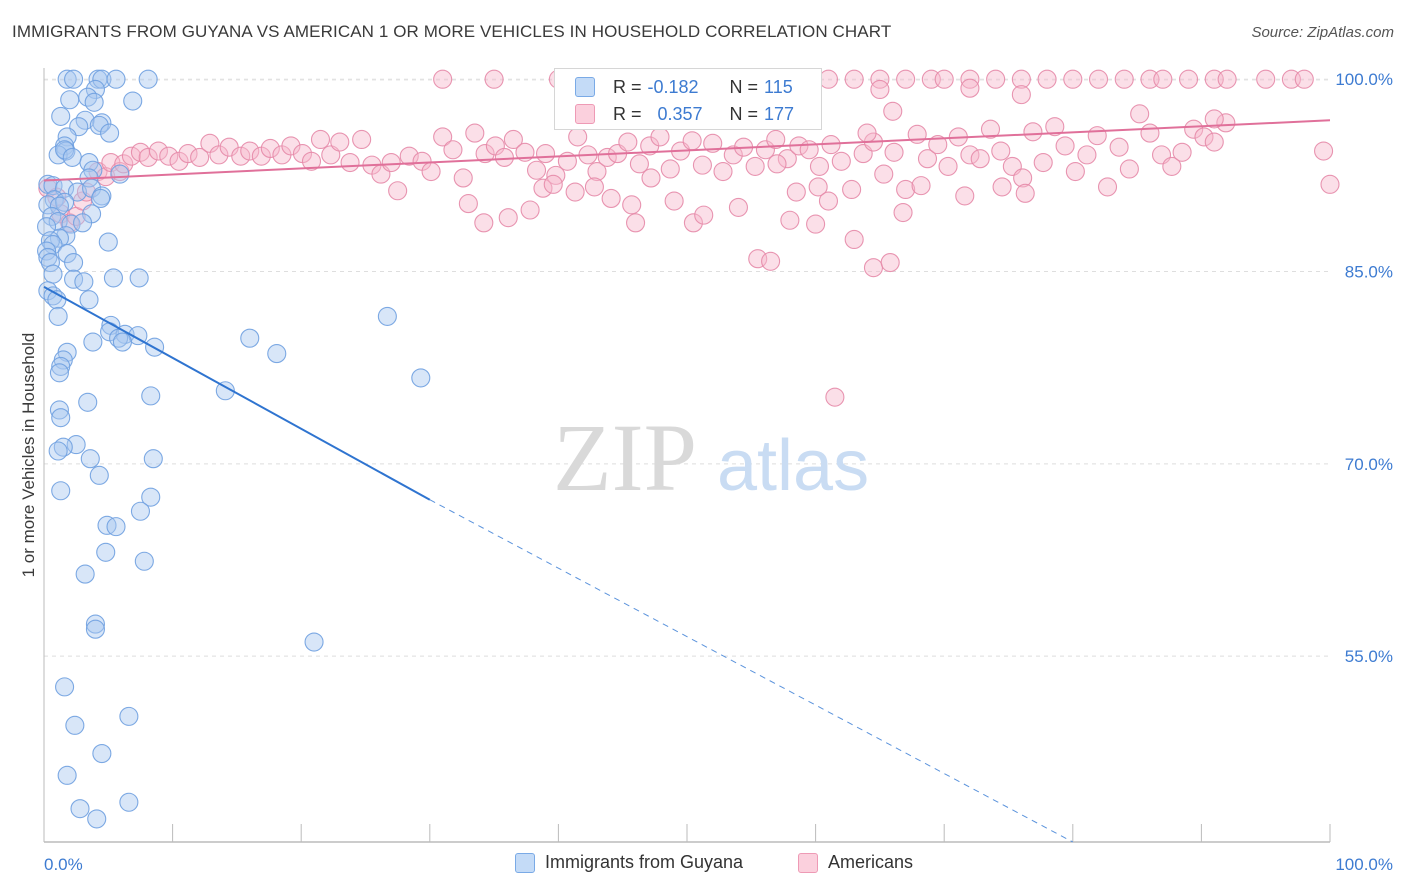 The height and width of the screenshot is (892, 1406). Describe the element at coordinates (1364, 79) in the screenshot. I see `y-tick-label: 100.0%` at that location.